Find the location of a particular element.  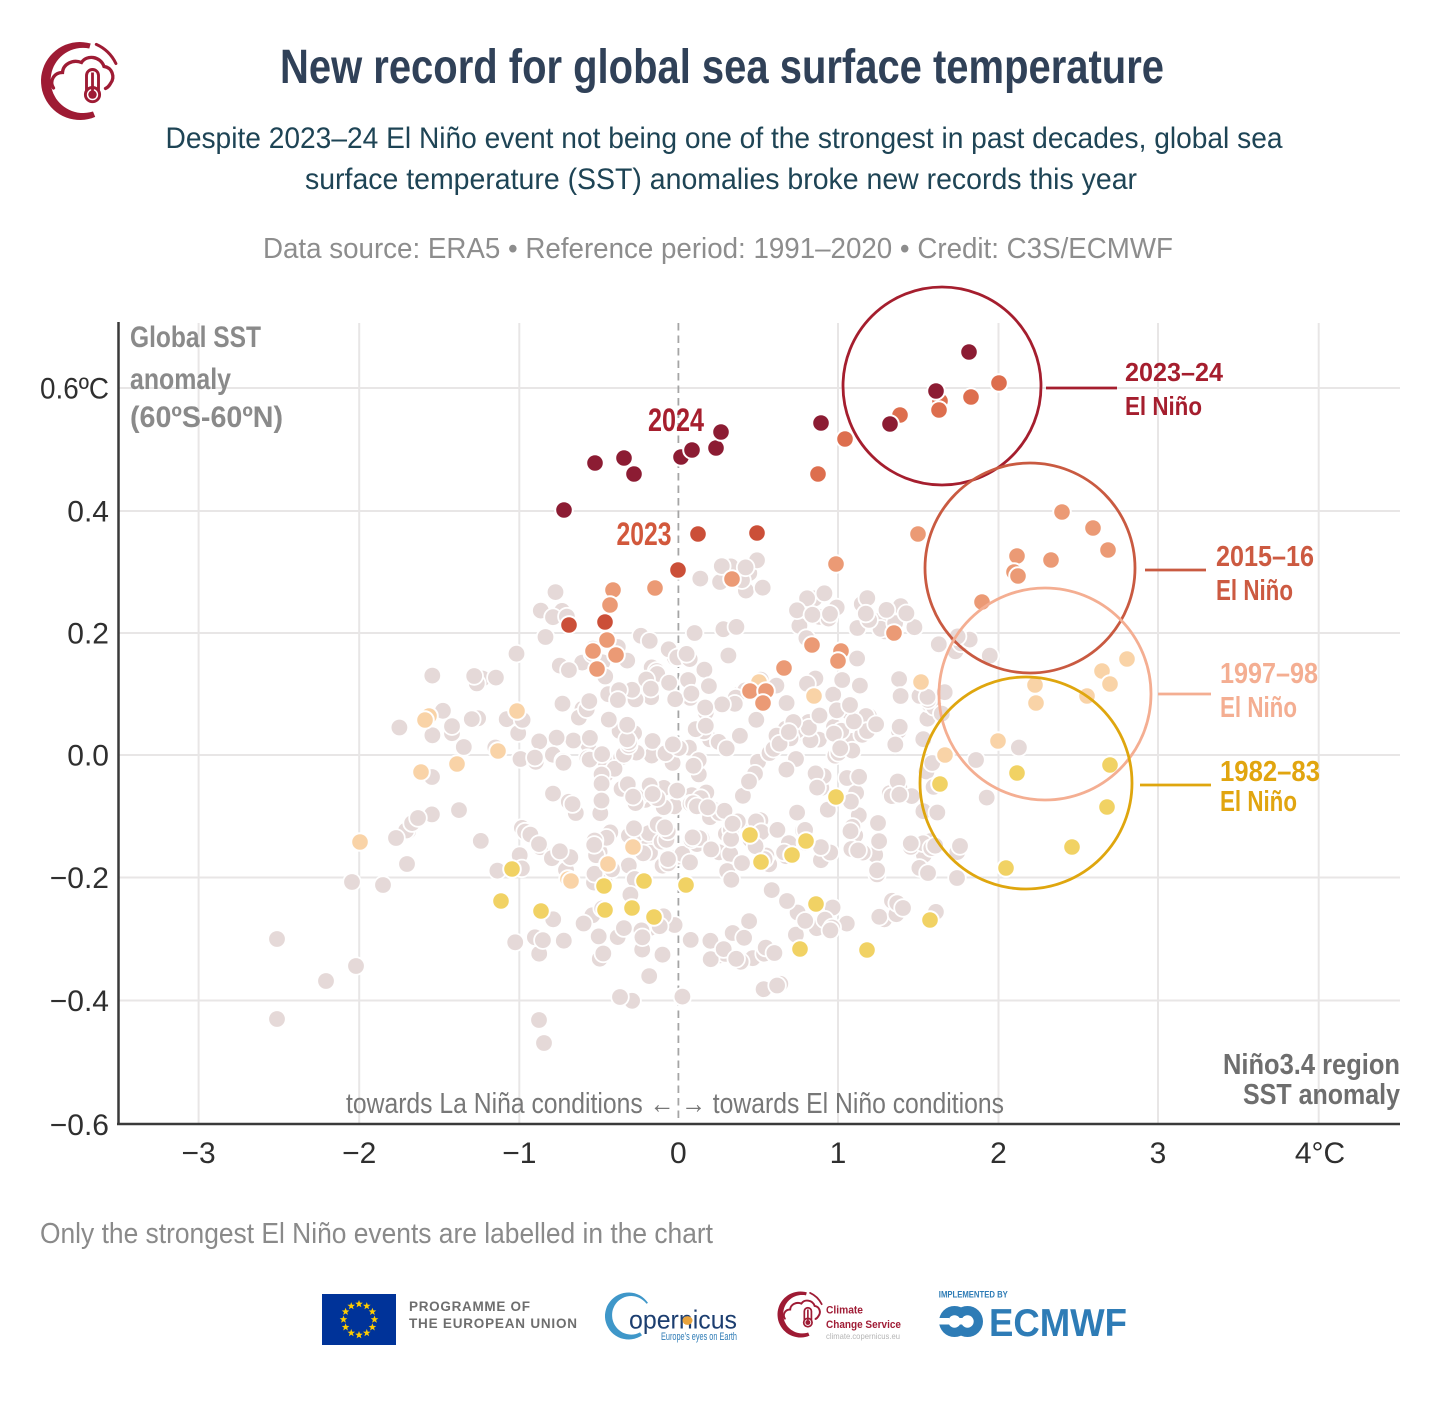

svg-text: 1 is located at coordinates (838, 1153).